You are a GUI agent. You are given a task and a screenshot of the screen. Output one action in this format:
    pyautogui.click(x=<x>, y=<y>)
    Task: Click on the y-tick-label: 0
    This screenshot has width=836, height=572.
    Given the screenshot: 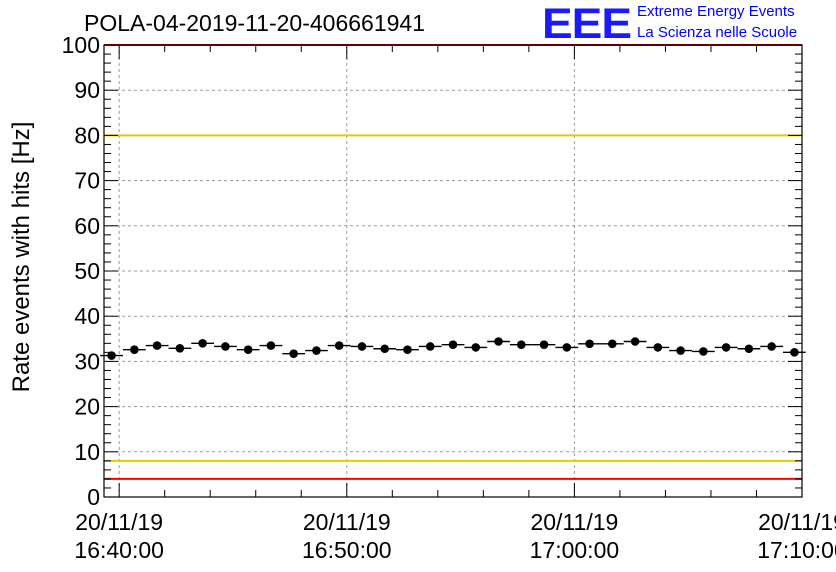 What is the action you would take?
    pyautogui.click(x=93, y=497)
    